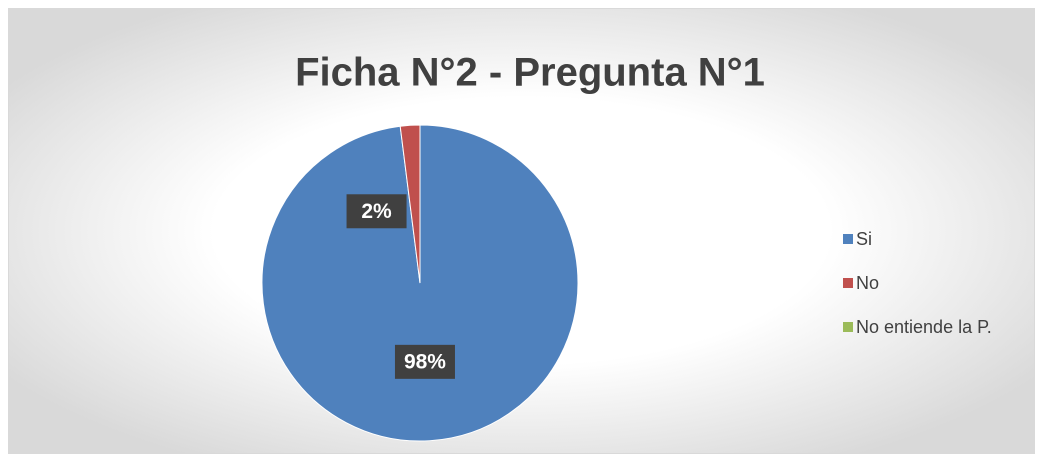 Image resolution: width=1043 pixels, height=462 pixels. I want to click on data-label: 98%, so click(425, 361).